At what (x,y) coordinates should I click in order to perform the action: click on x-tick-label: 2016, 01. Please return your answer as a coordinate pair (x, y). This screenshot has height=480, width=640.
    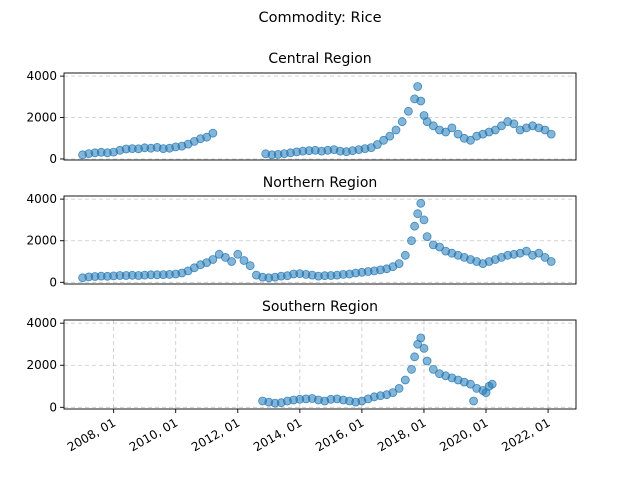
    Looking at the image, I should click on (339, 434).